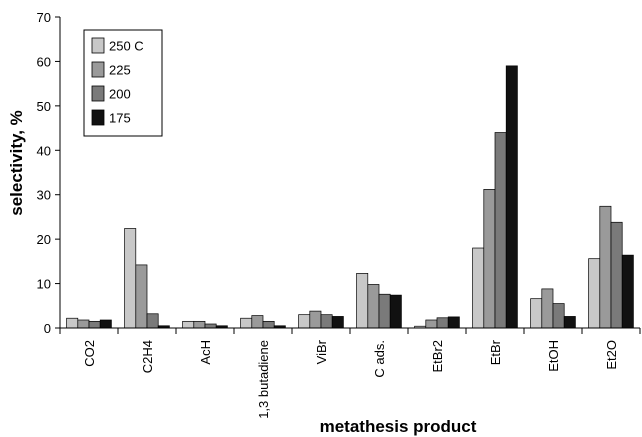  What do you see at coordinates (44, 239) in the screenshot?
I see `y-tick-label: 20` at bounding box center [44, 239].